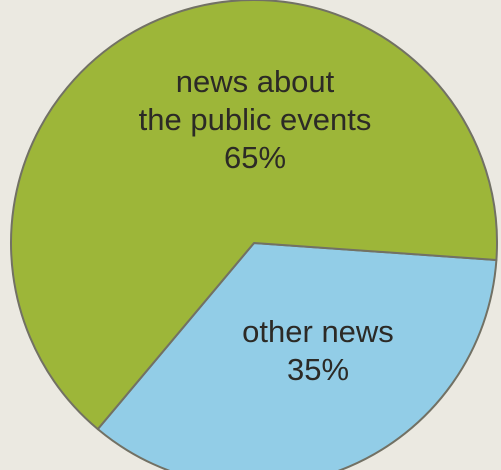 This screenshot has height=470, width=501. I want to click on slice-label: news about, so click(255, 81).